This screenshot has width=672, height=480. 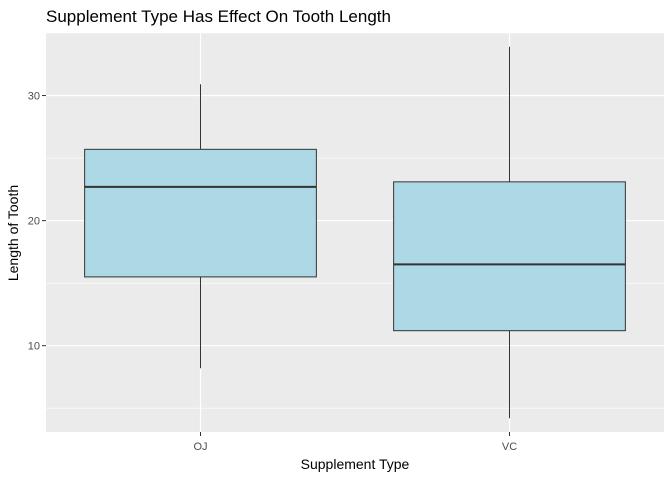 I want to click on y-axis-ticks: 10 20 30, so click(x=37, y=222).